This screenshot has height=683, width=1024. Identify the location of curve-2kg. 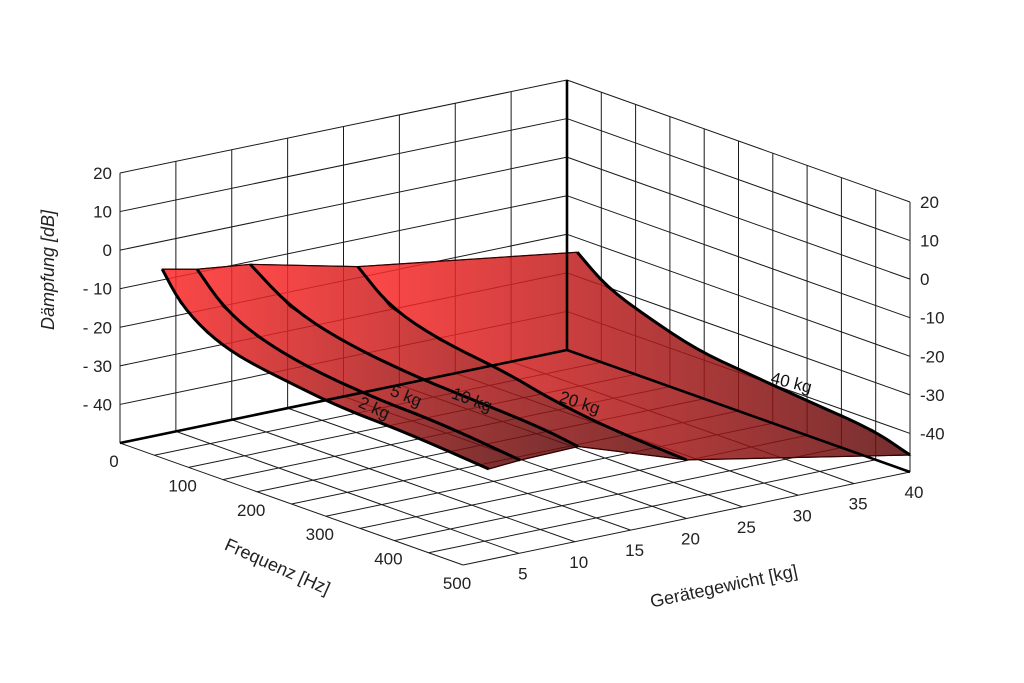
(325, 369).